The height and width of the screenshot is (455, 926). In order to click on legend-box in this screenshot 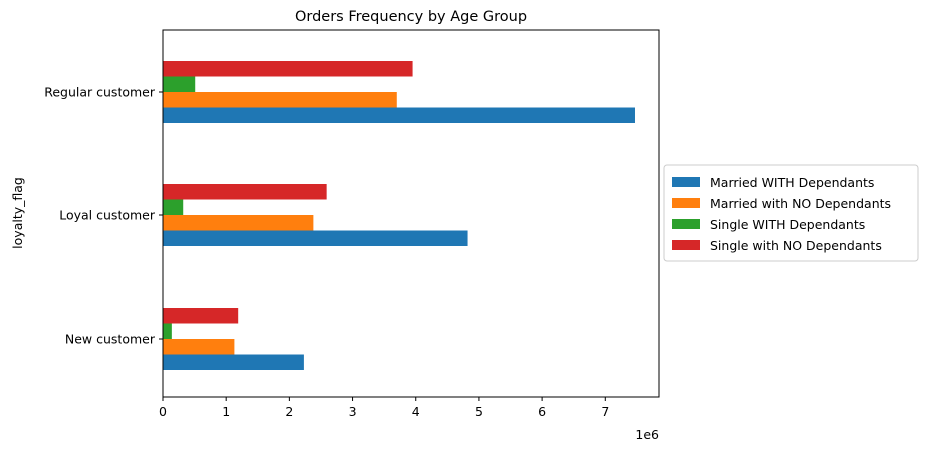, I will do `click(791, 213)`.